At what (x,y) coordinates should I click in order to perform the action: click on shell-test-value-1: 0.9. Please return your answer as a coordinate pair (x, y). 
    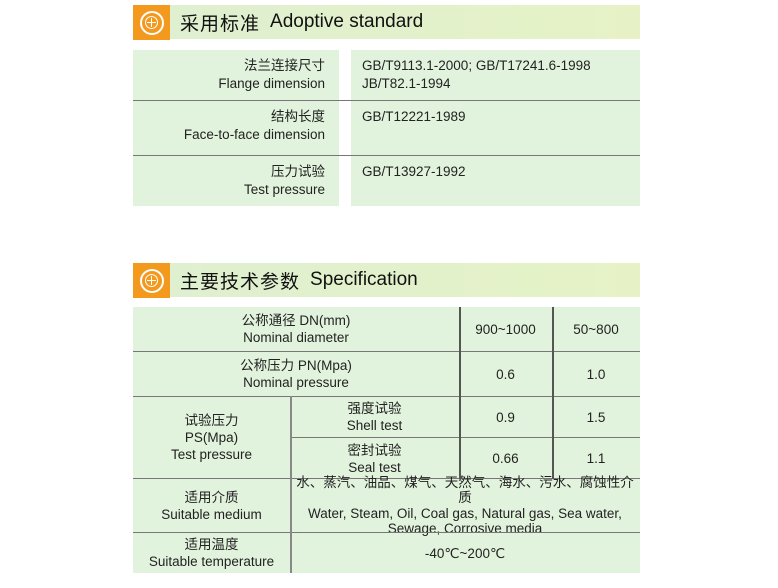
    Looking at the image, I should click on (505, 417).